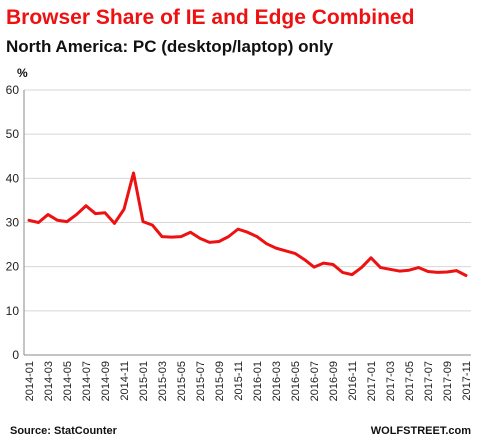  What do you see at coordinates (410, 381) in the screenshot?
I see `x-tick-label-2017-05: 2017-05` at bounding box center [410, 381].